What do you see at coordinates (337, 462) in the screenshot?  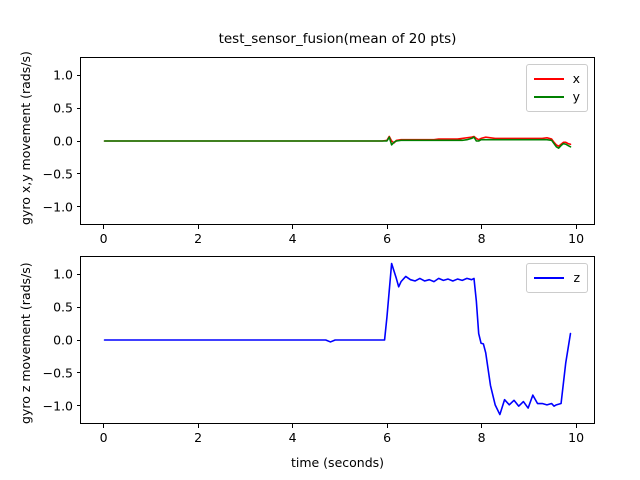 I see `x-axis-label: time (seconds)` at bounding box center [337, 462].